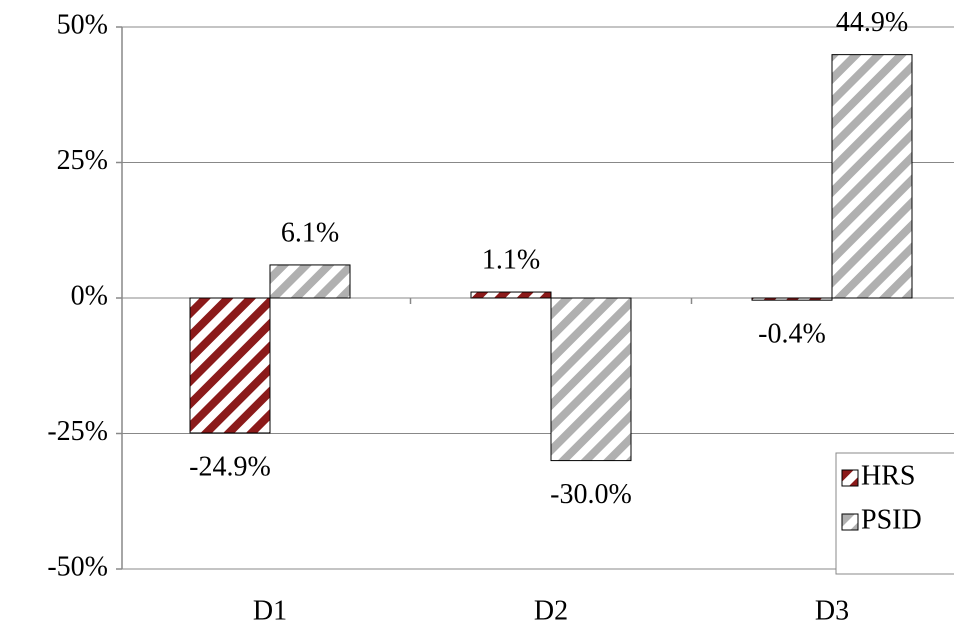  What do you see at coordinates (591, 494) in the screenshot?
I see `value-label: -30.0%` at bounding box center [591, 494].